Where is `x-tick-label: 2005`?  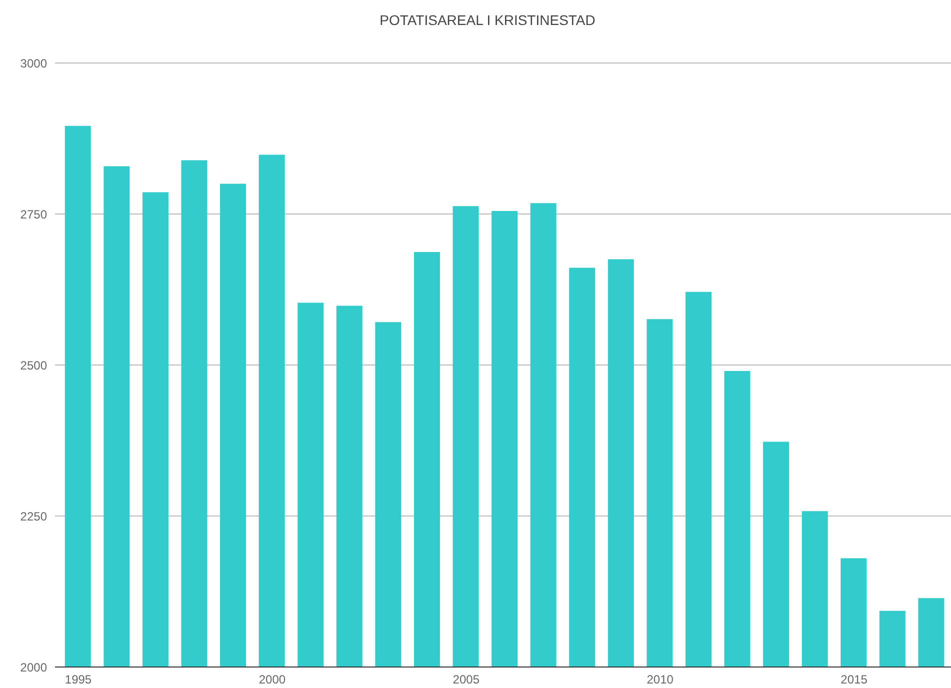
x-tick-label: 2005 is located at coordinates (466, 679).